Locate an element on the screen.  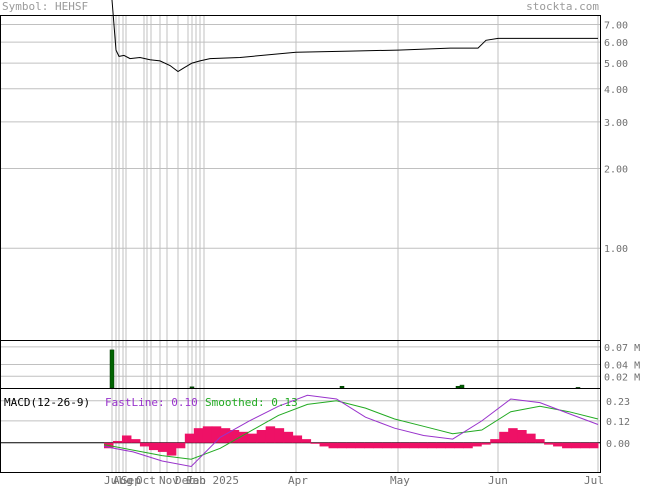
price-tick-label: 6.00 is located at coordinates (616, 43).